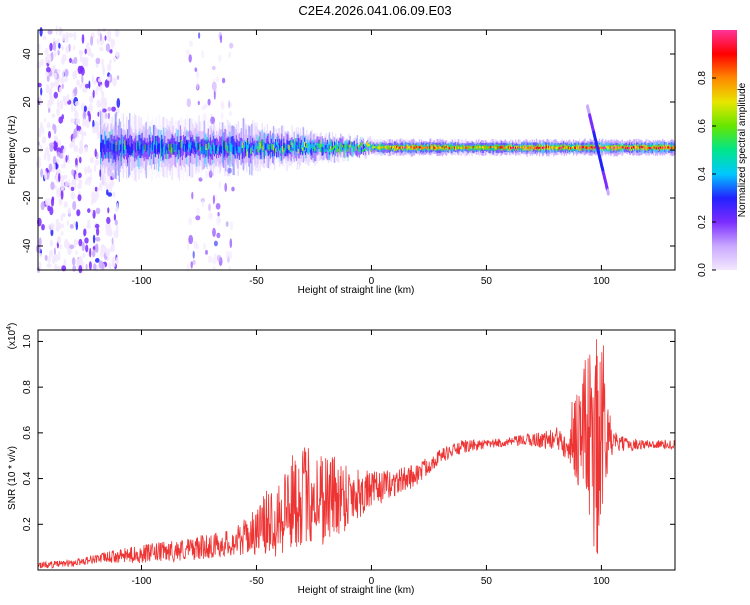  I want to click on snr-y-tick-label: 0.2, so click(27, 524).